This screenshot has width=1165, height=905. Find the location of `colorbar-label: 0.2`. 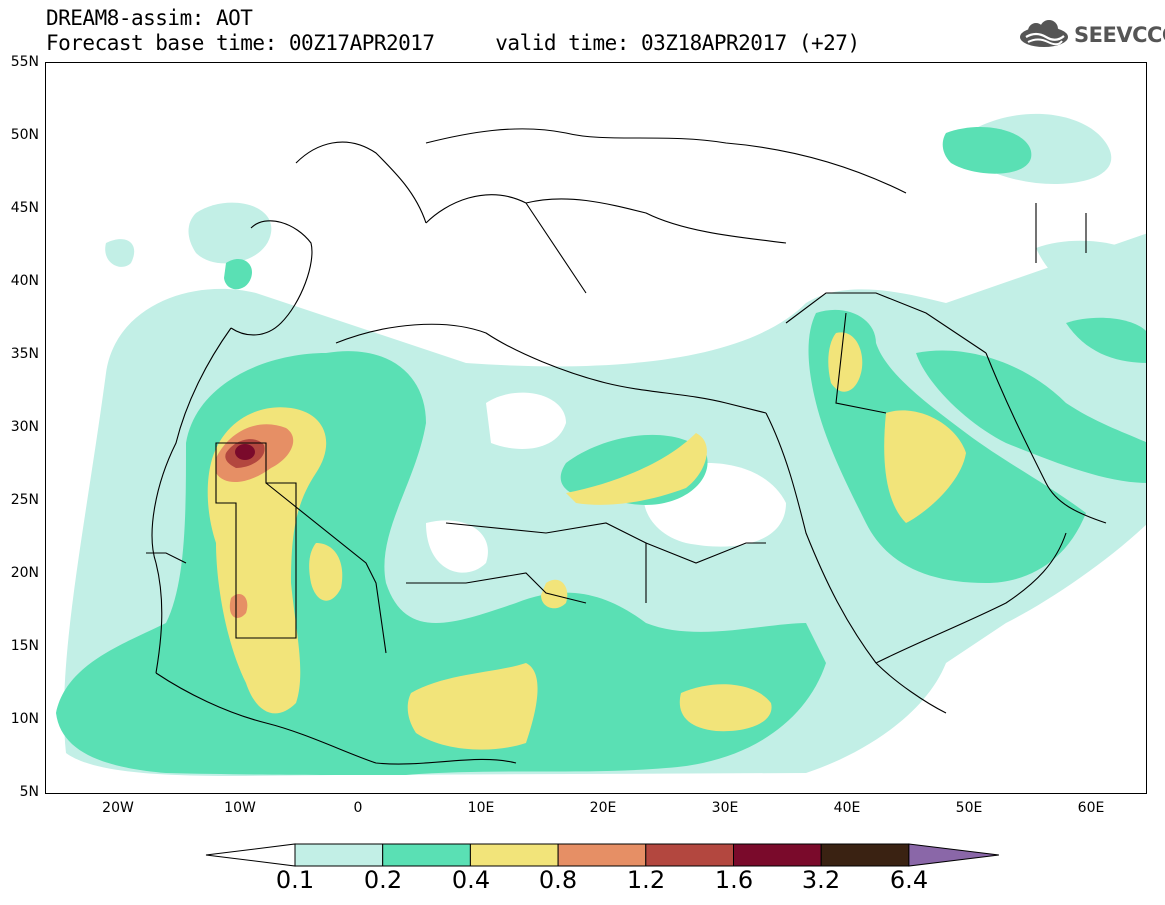

colorbar-label: 0.2 is located at coordinates (383, 880).